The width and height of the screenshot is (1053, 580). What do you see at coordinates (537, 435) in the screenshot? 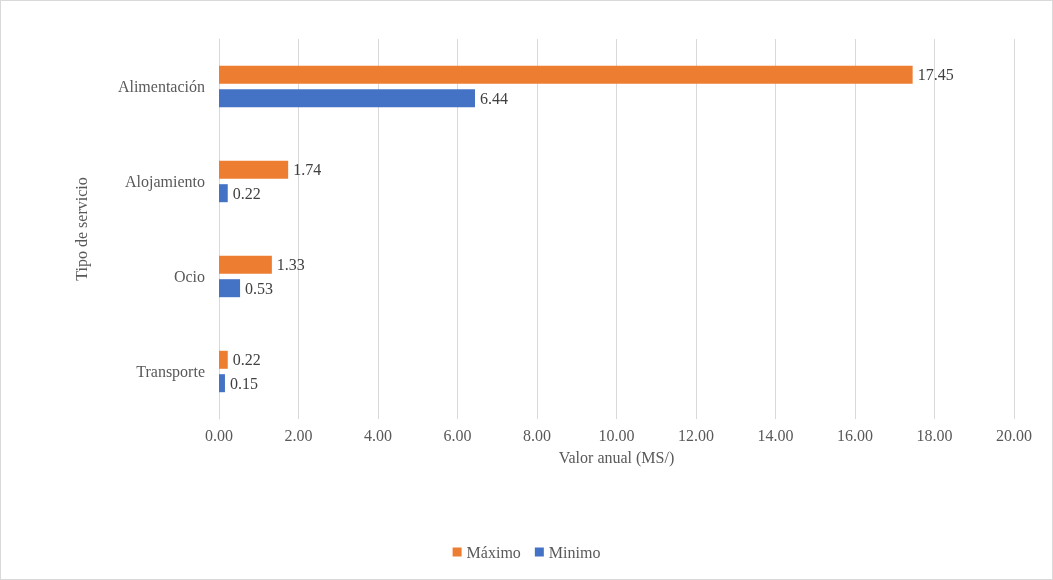
I see `x-tick-label: 8.00` at bounding box center [537, 435].